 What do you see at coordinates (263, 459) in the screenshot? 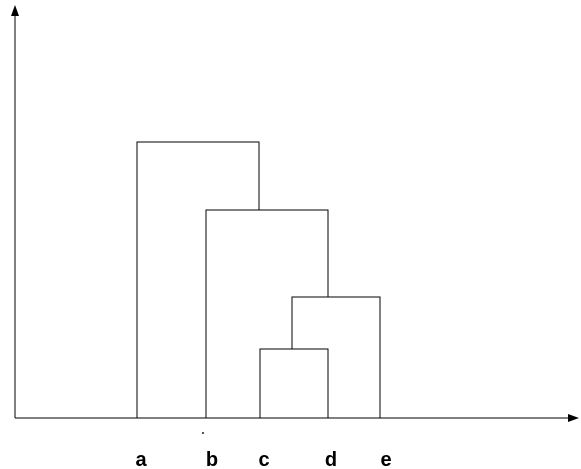
I see `leaf-label-c: c` at bounding box center [263, 459].